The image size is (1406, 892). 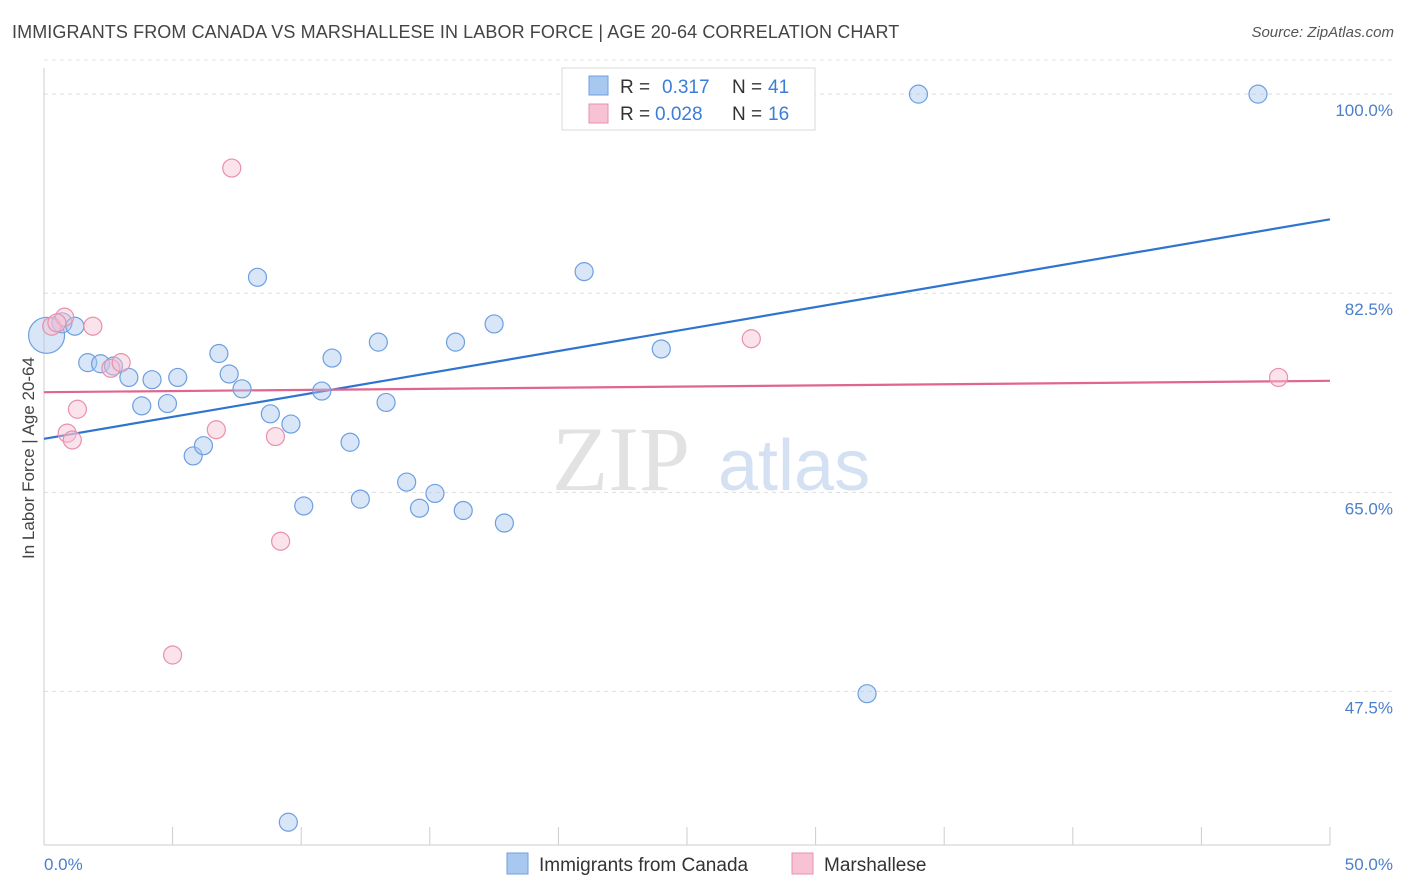 What do you see at coordinates (644, 865) in the screenshot?
I see `bottom-label-canada: Immigrants from Canada` at bounding box center [644, 865].